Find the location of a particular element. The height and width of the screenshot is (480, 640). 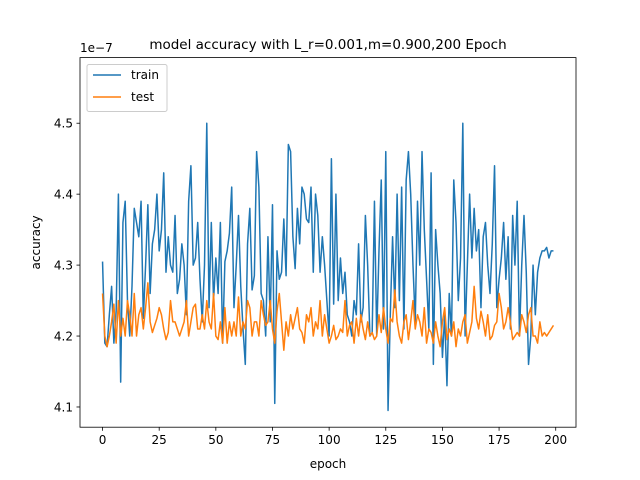

x-axis-label: epoch is located at coordinates (328, 464).